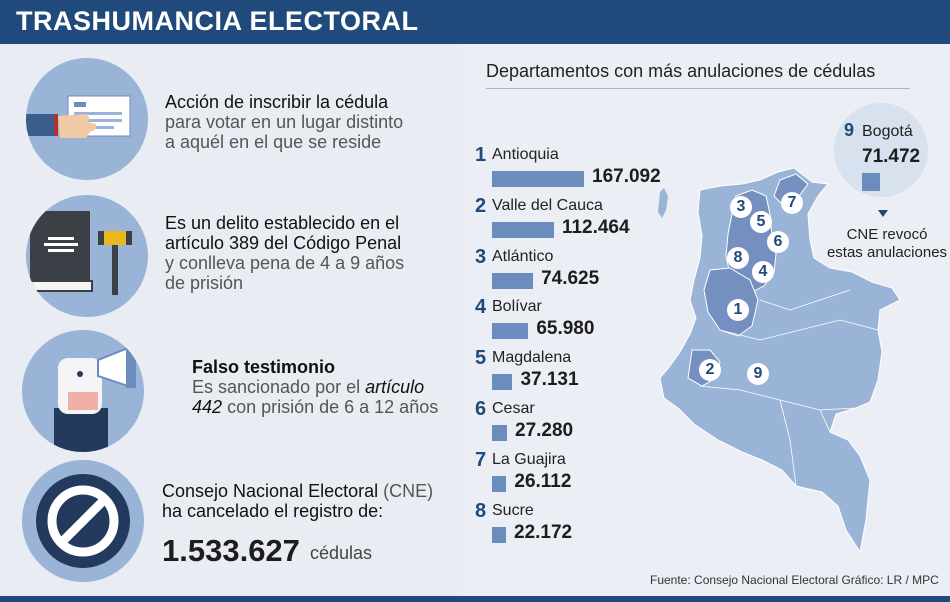  Describe the element at coordinates (273, 511) in the screenshot. I see `cne-line-2: ha cancelado el registro de:` at that location.